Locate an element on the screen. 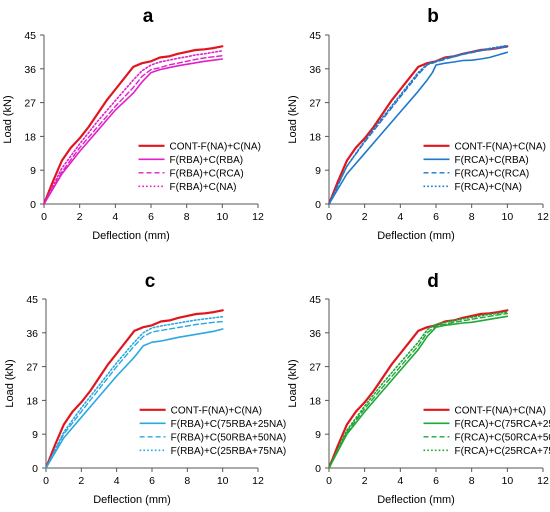 This screenshot has height=512, width=550. legend-label: F(RCA)+C(50RCA+50NA) is located at coordinates (502, 437).